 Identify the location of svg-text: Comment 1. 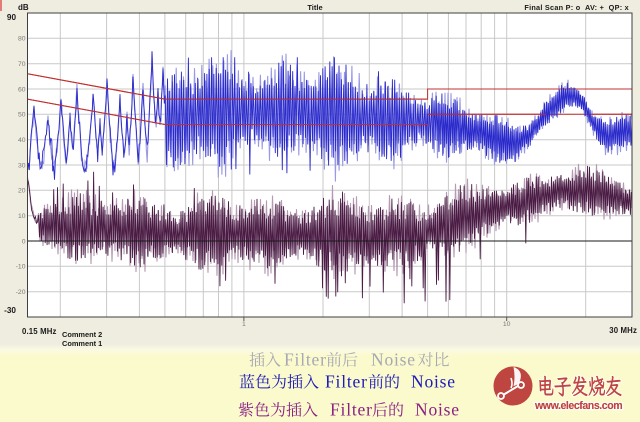
(82, 343).